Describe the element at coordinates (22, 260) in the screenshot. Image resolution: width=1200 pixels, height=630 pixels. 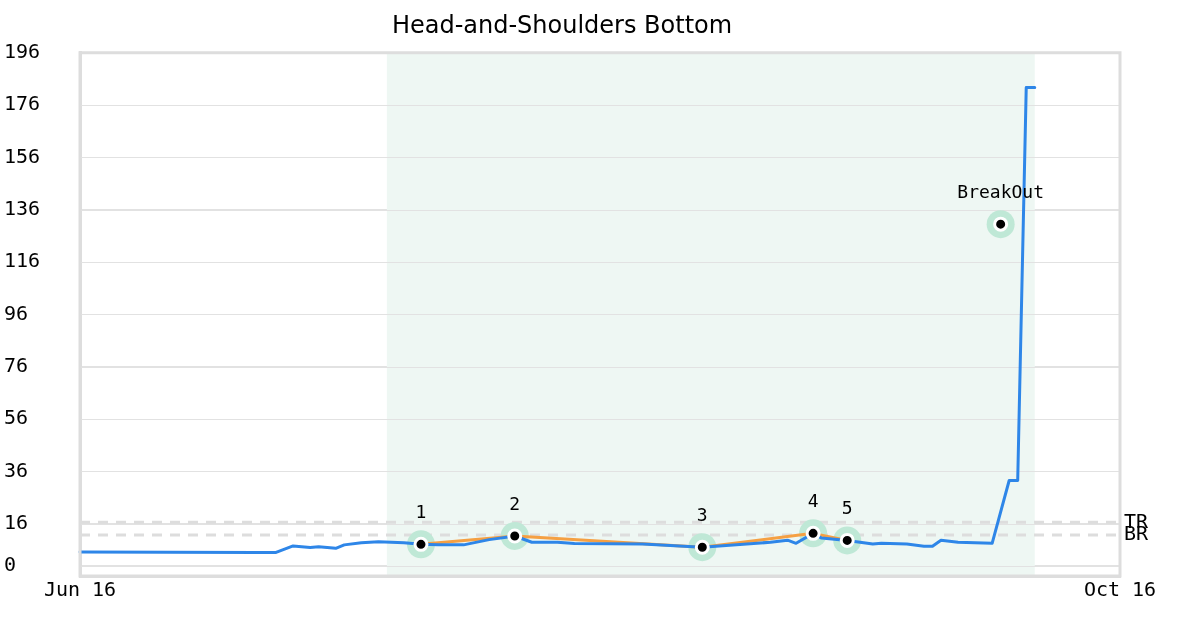
I see `y-tick-label: 116` at that location.